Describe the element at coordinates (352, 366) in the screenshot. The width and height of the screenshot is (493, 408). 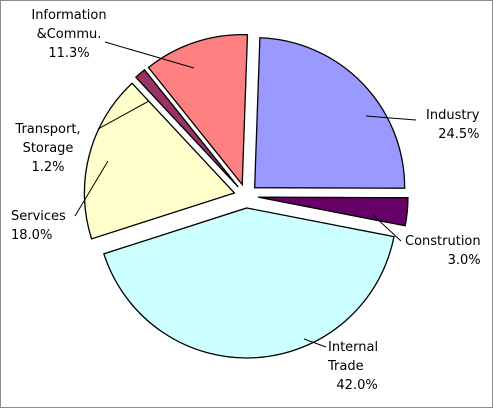
I see `slice-label: Internal Trade 42.0%` at that location.